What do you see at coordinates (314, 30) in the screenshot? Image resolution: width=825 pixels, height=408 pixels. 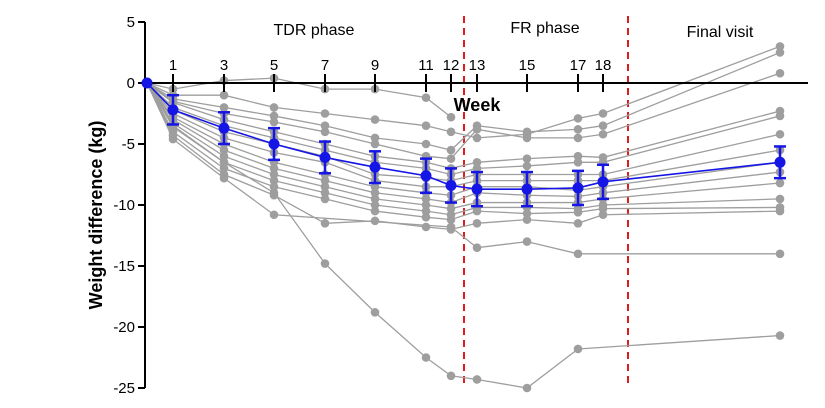 I see `phase-label-tdr: TDR phase` at bounding box center [314, 30].